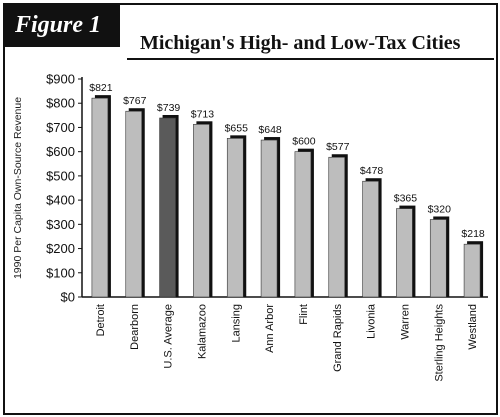 This screenshot has height=417, width=500. I want to click on category-label: Ann Arbor, so click(270, 328).